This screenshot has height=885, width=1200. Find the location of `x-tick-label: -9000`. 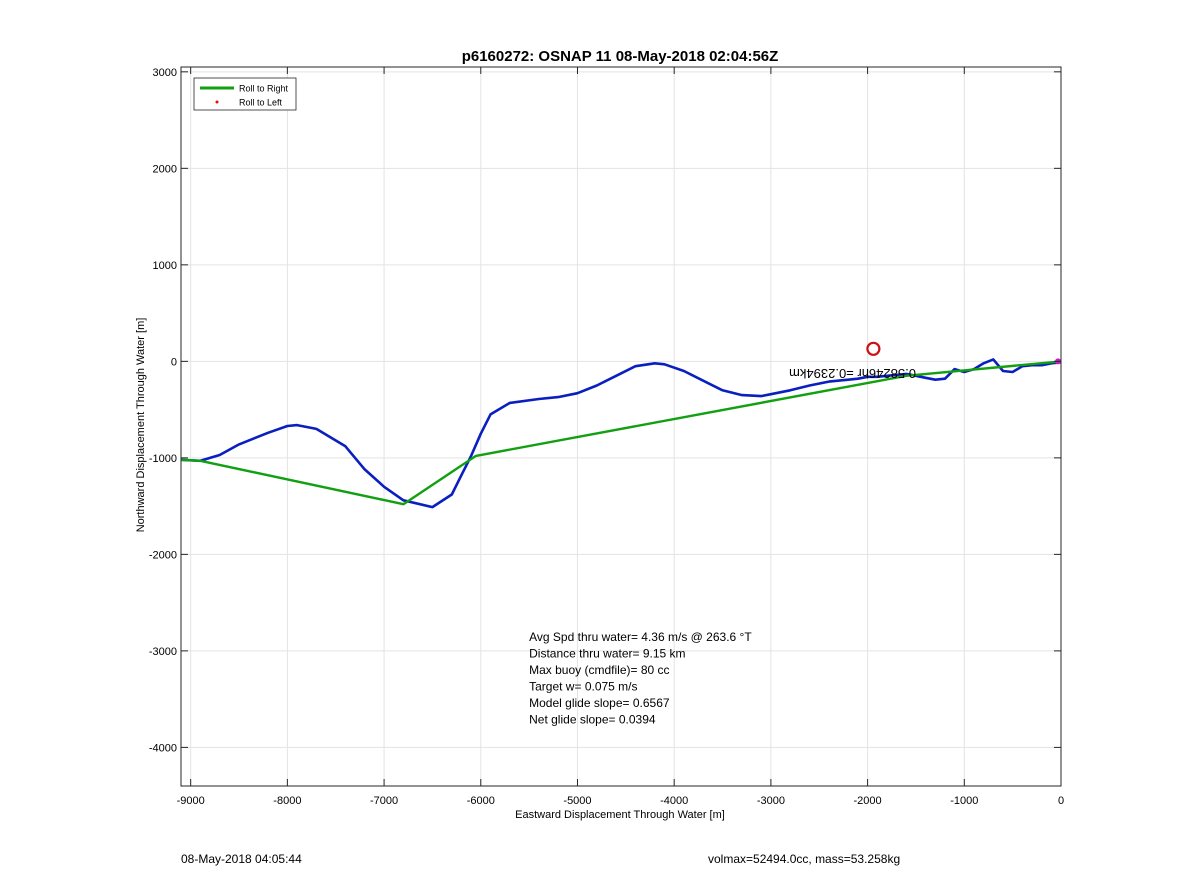

x-tick-label: -9000 is located at coordinates (191, 801).